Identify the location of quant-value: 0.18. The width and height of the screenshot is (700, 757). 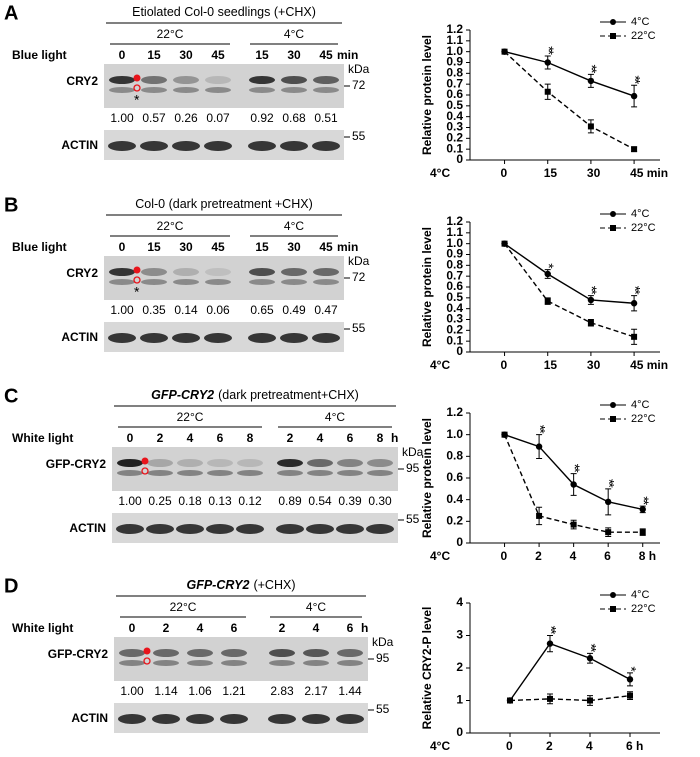
(190, 501).